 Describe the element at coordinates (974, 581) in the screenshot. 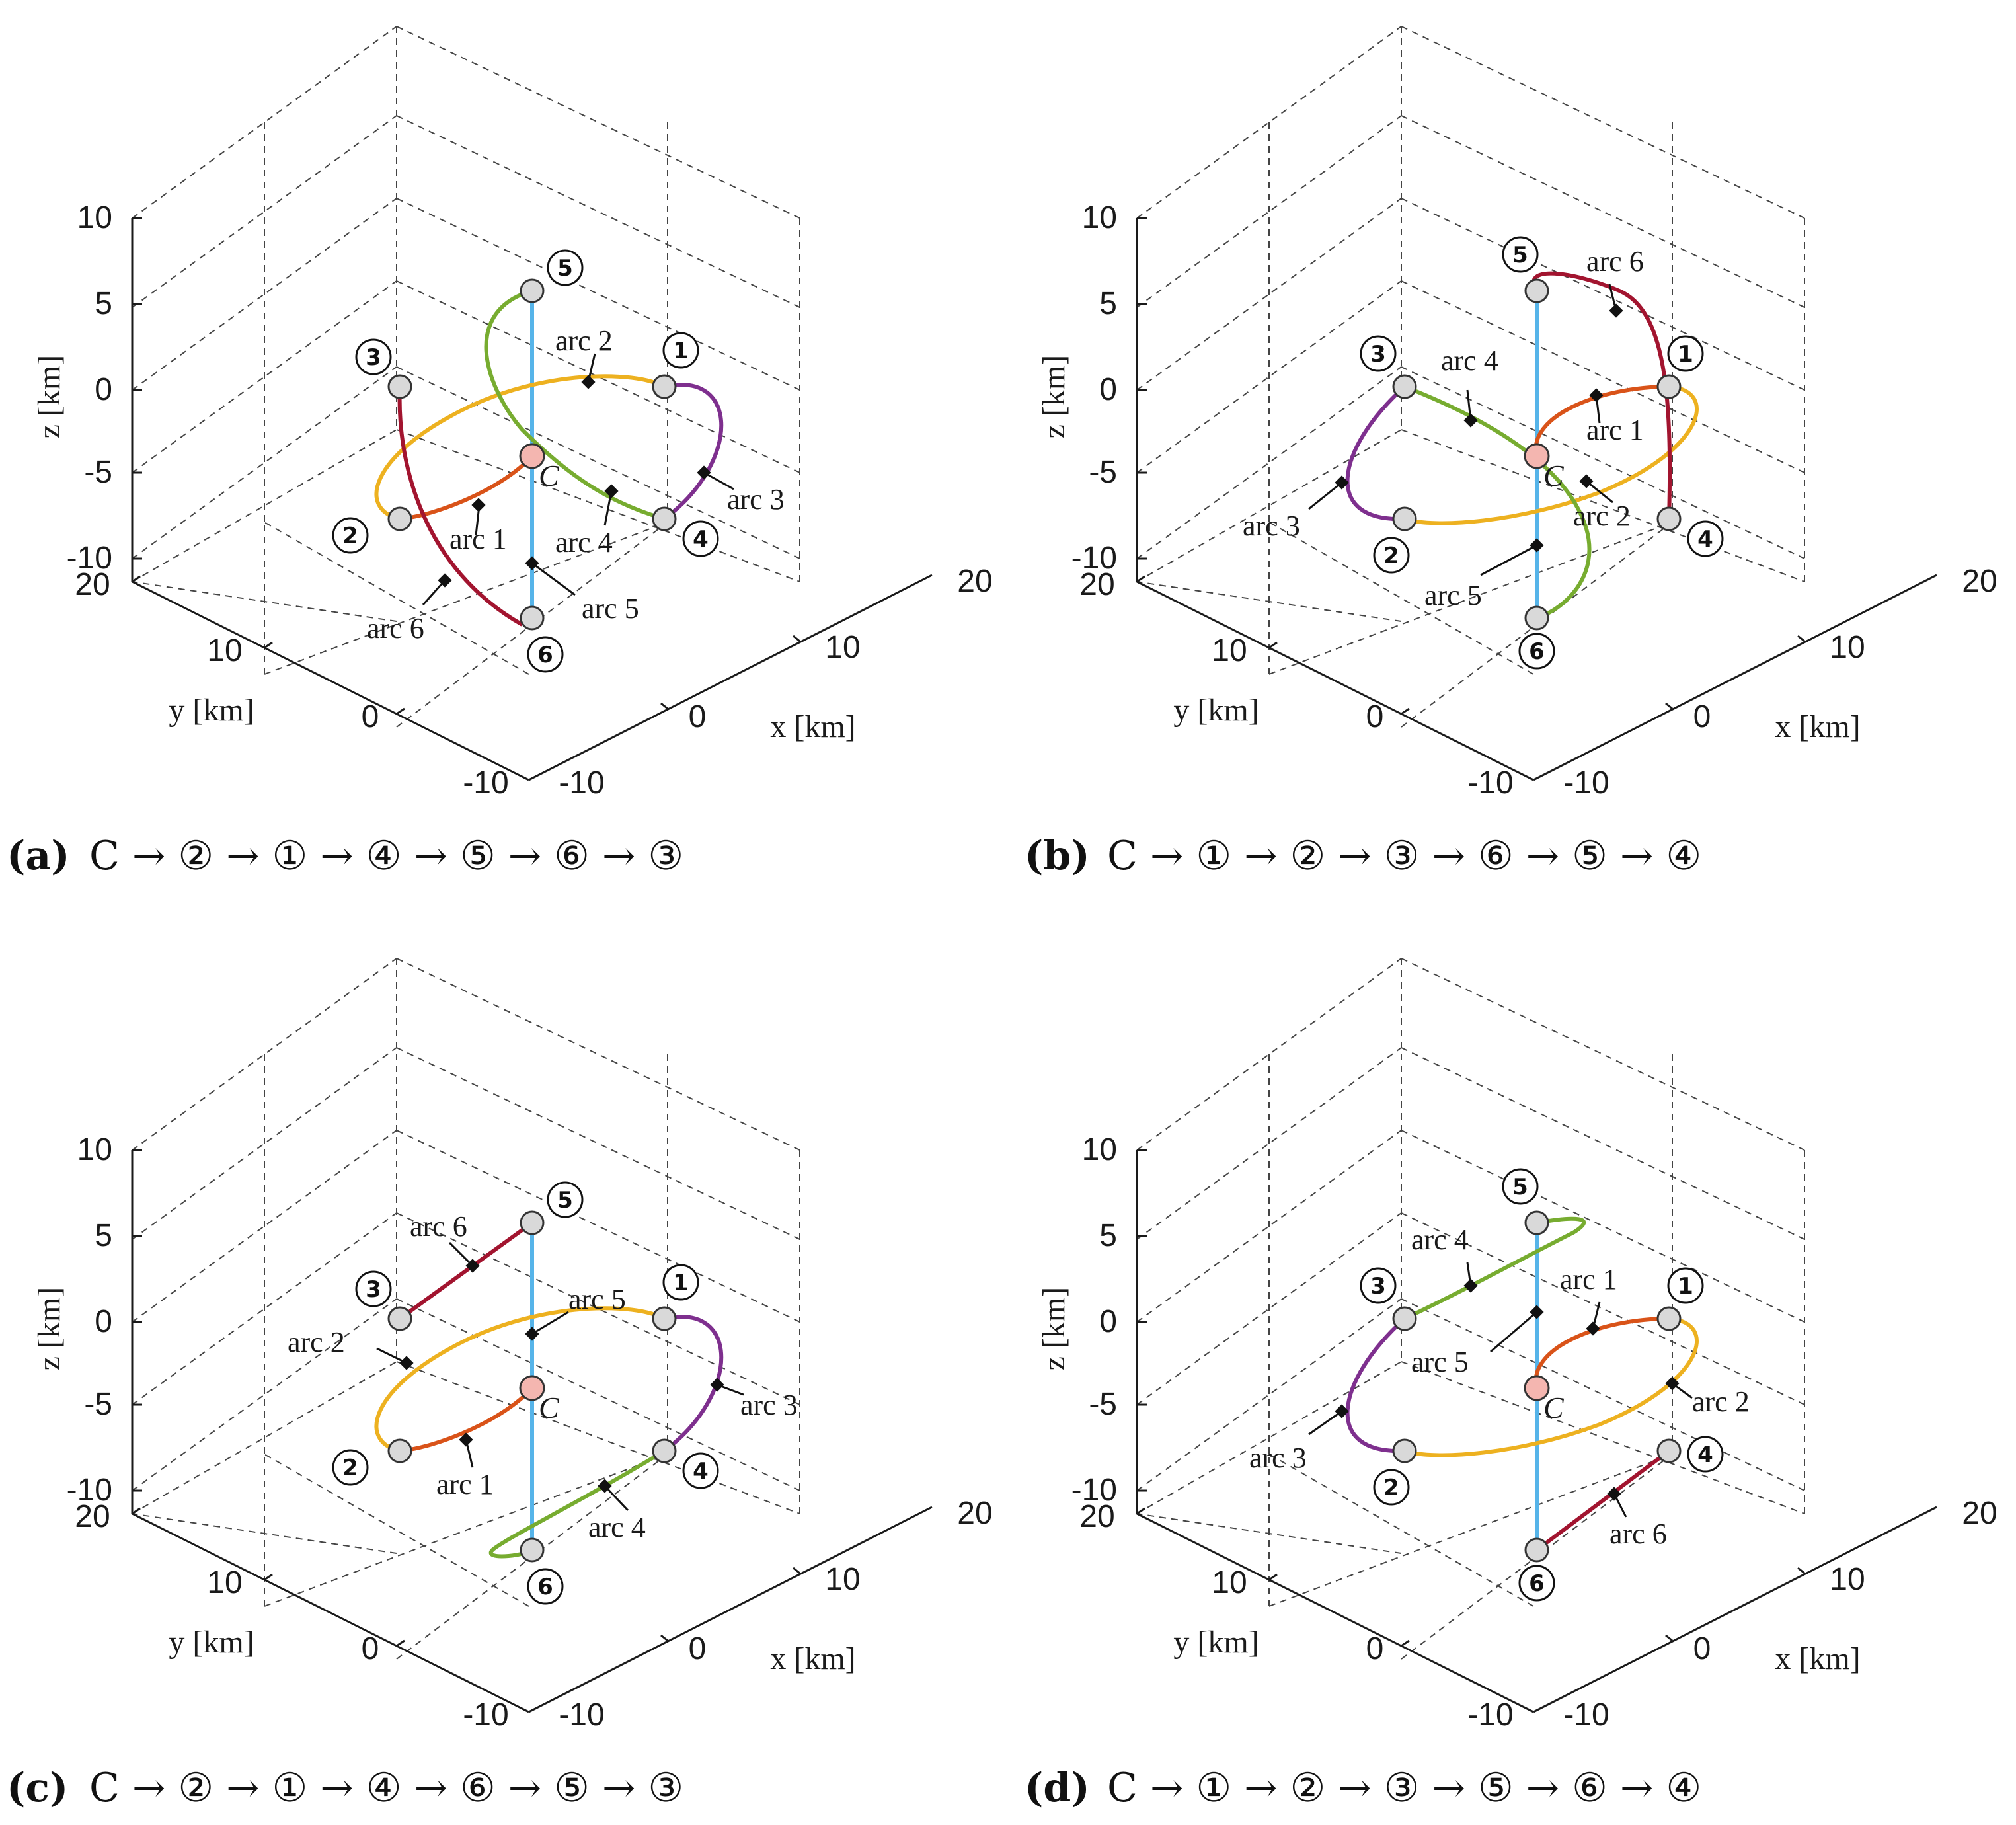

I see `x-tick: 20` at that location.